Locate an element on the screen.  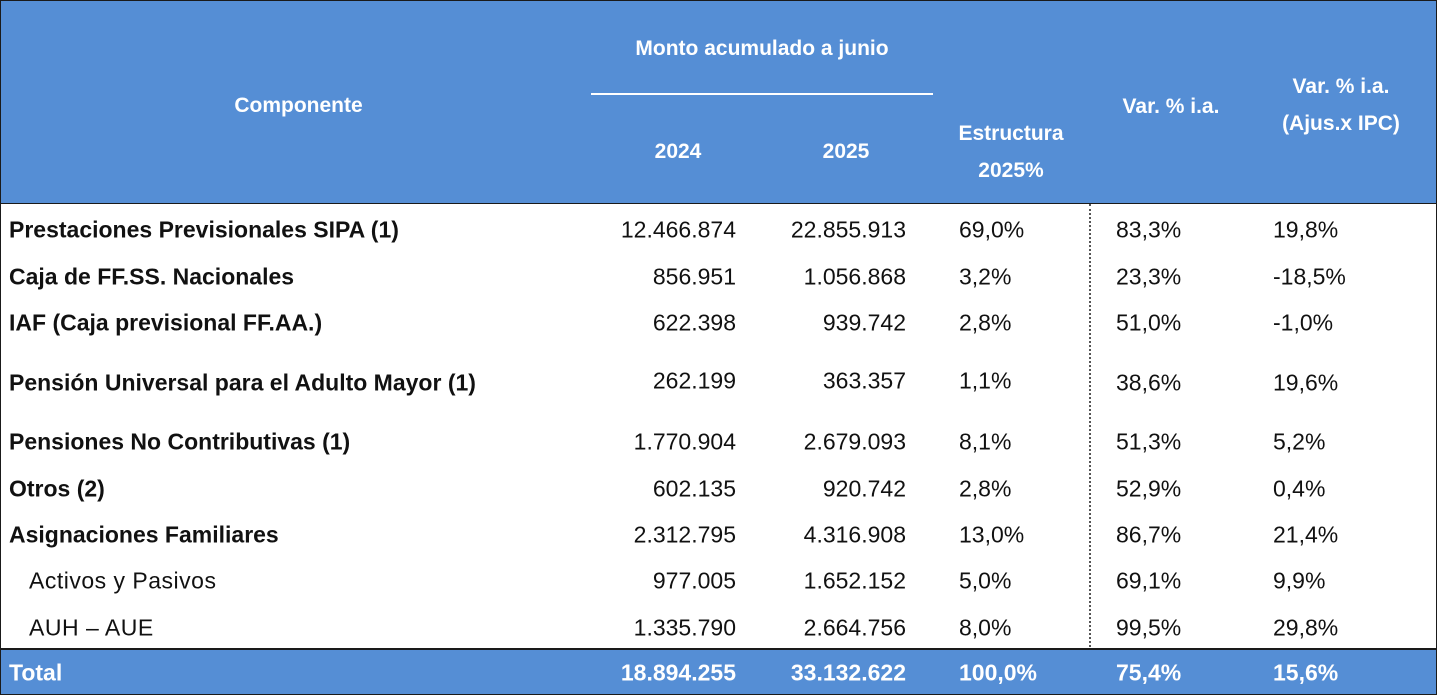
row-var: 51,3% is located at coordinates (1149, 441).